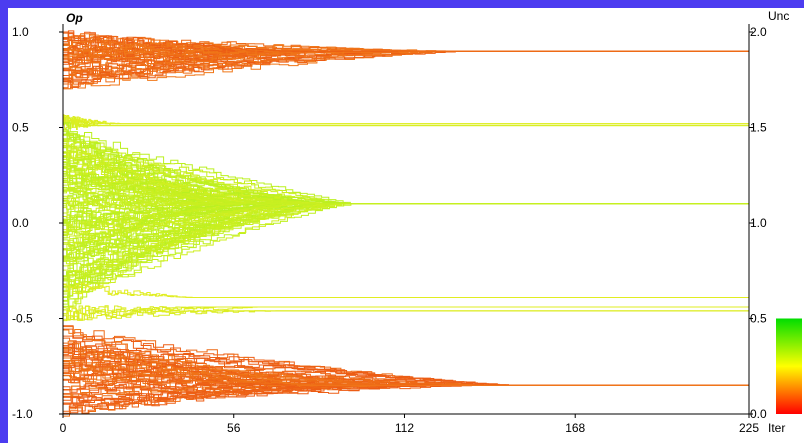 The width and height of the screenshot is (804, 443). I want to click on x-axis-title: Iter, so click(776, 428).